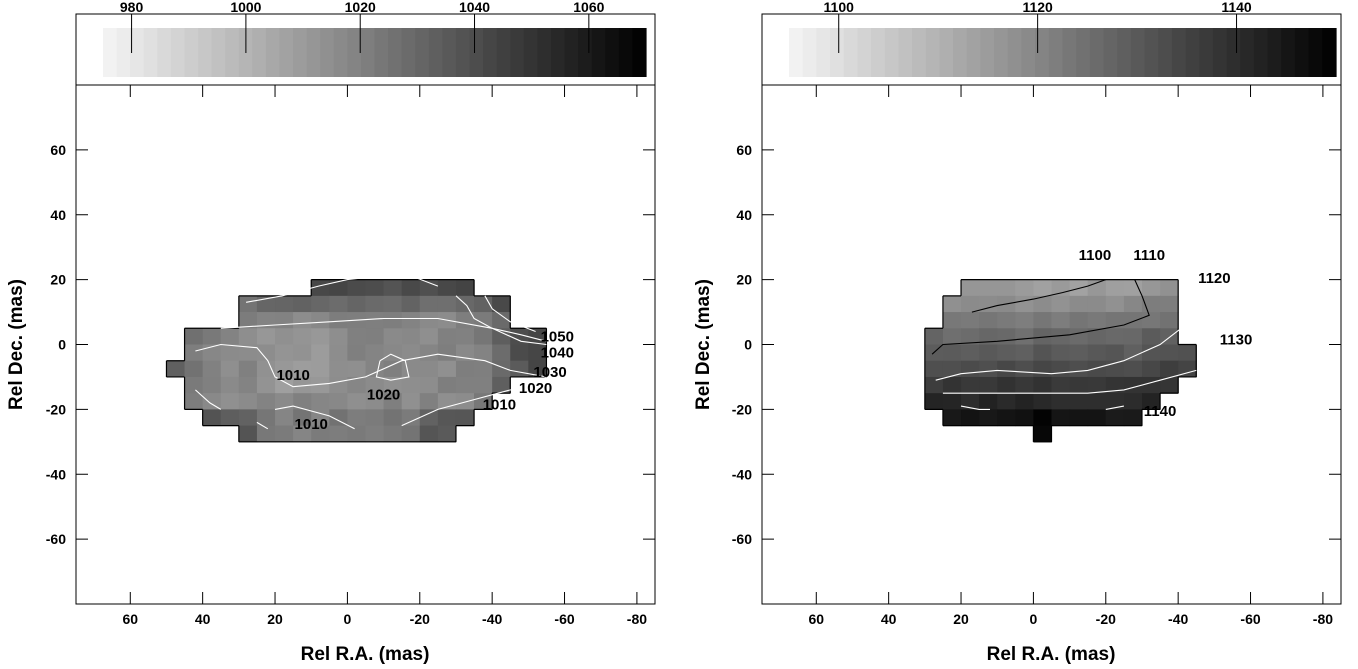 Image resolution: width=1358 pixels, height=669 pixels. I want to click on colorbar: 1100 1120 1140, so click(1051, 43).